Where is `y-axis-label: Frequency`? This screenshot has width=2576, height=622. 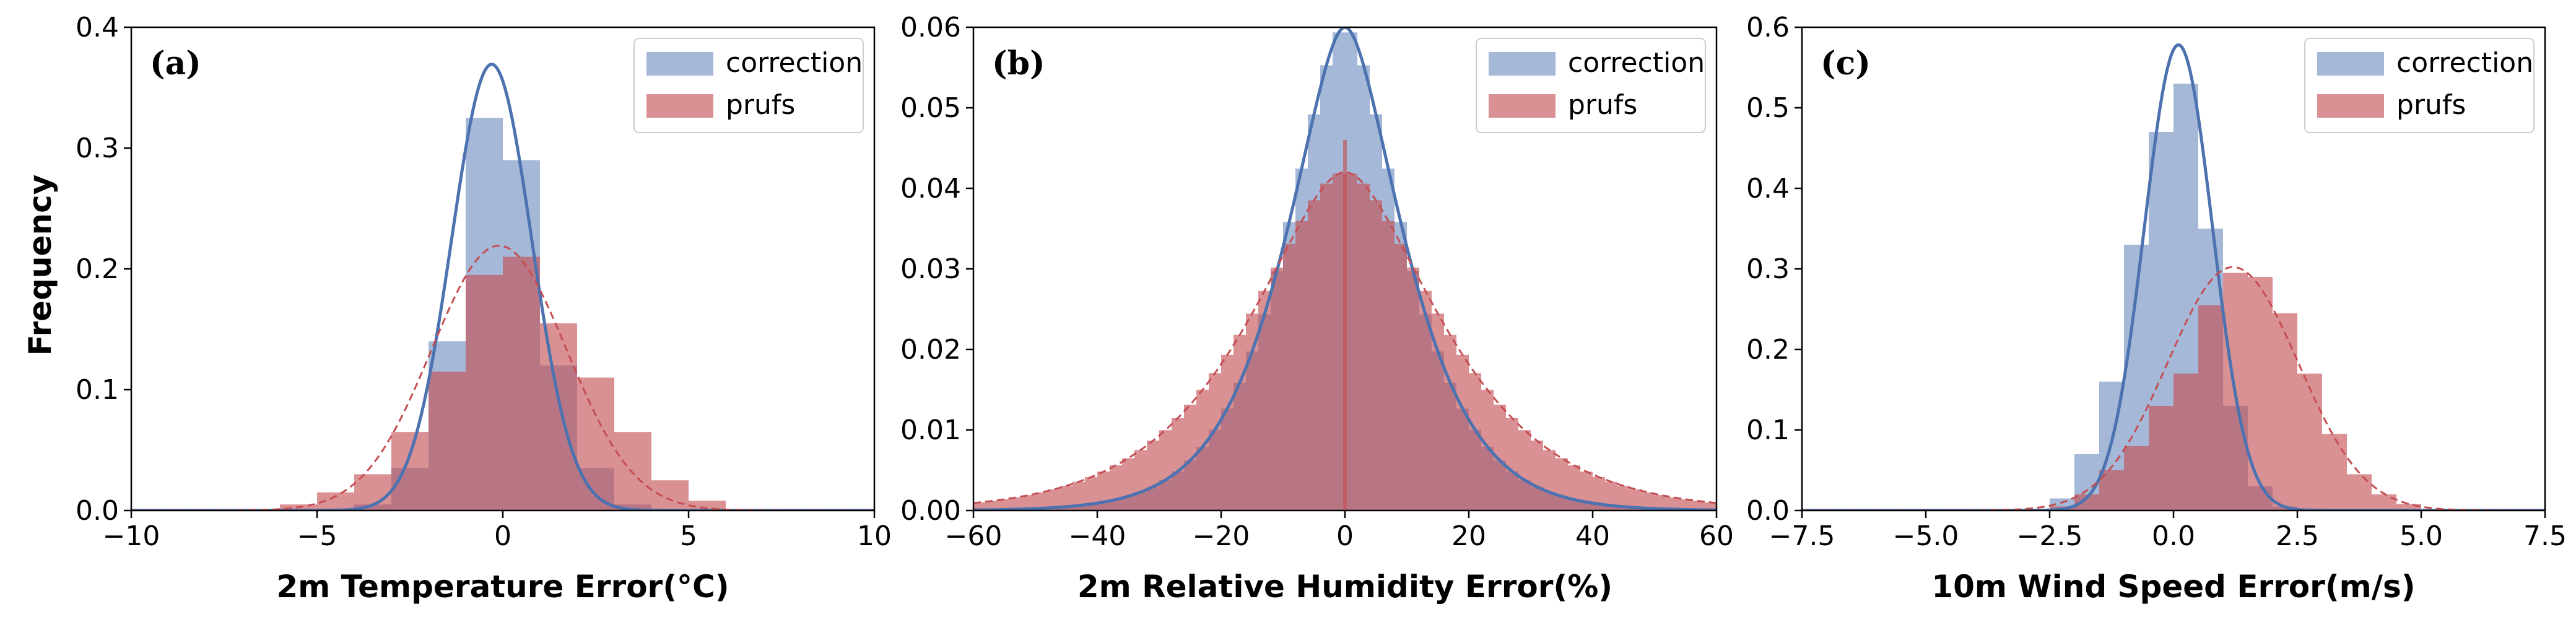
y-axis-label: Frequency is located at coordinates (40, 265).